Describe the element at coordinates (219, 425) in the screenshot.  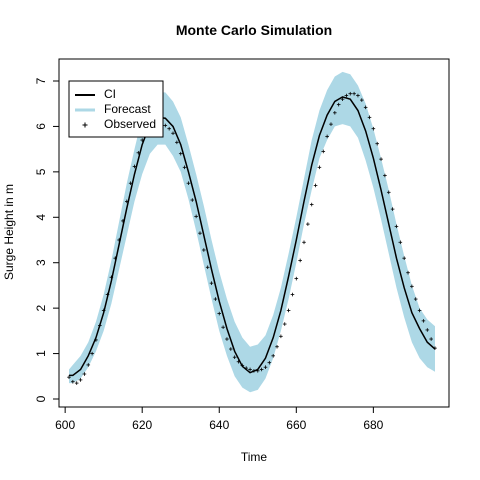
I see `x-tick-label: 640` at that location.